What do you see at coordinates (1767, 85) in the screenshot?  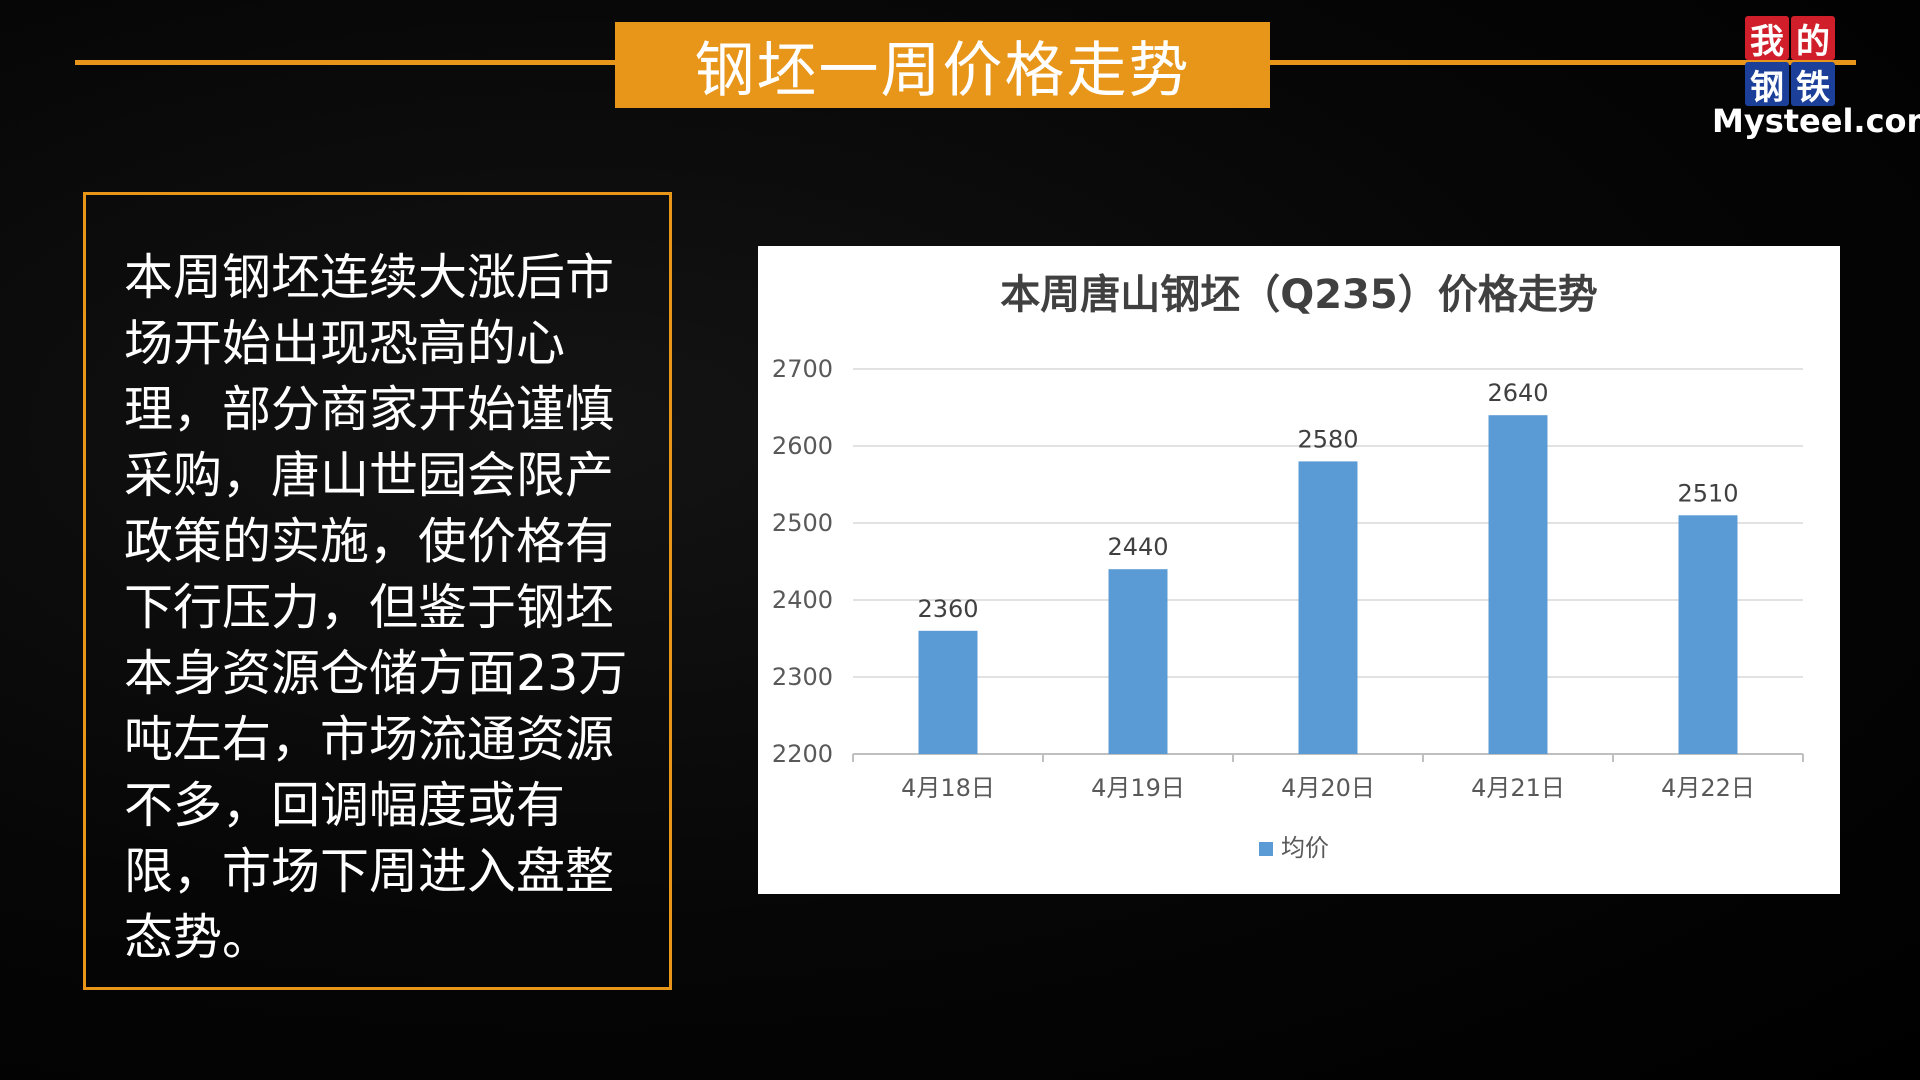 I see `logo-char: 钢` at bounding box center [1767, 85].